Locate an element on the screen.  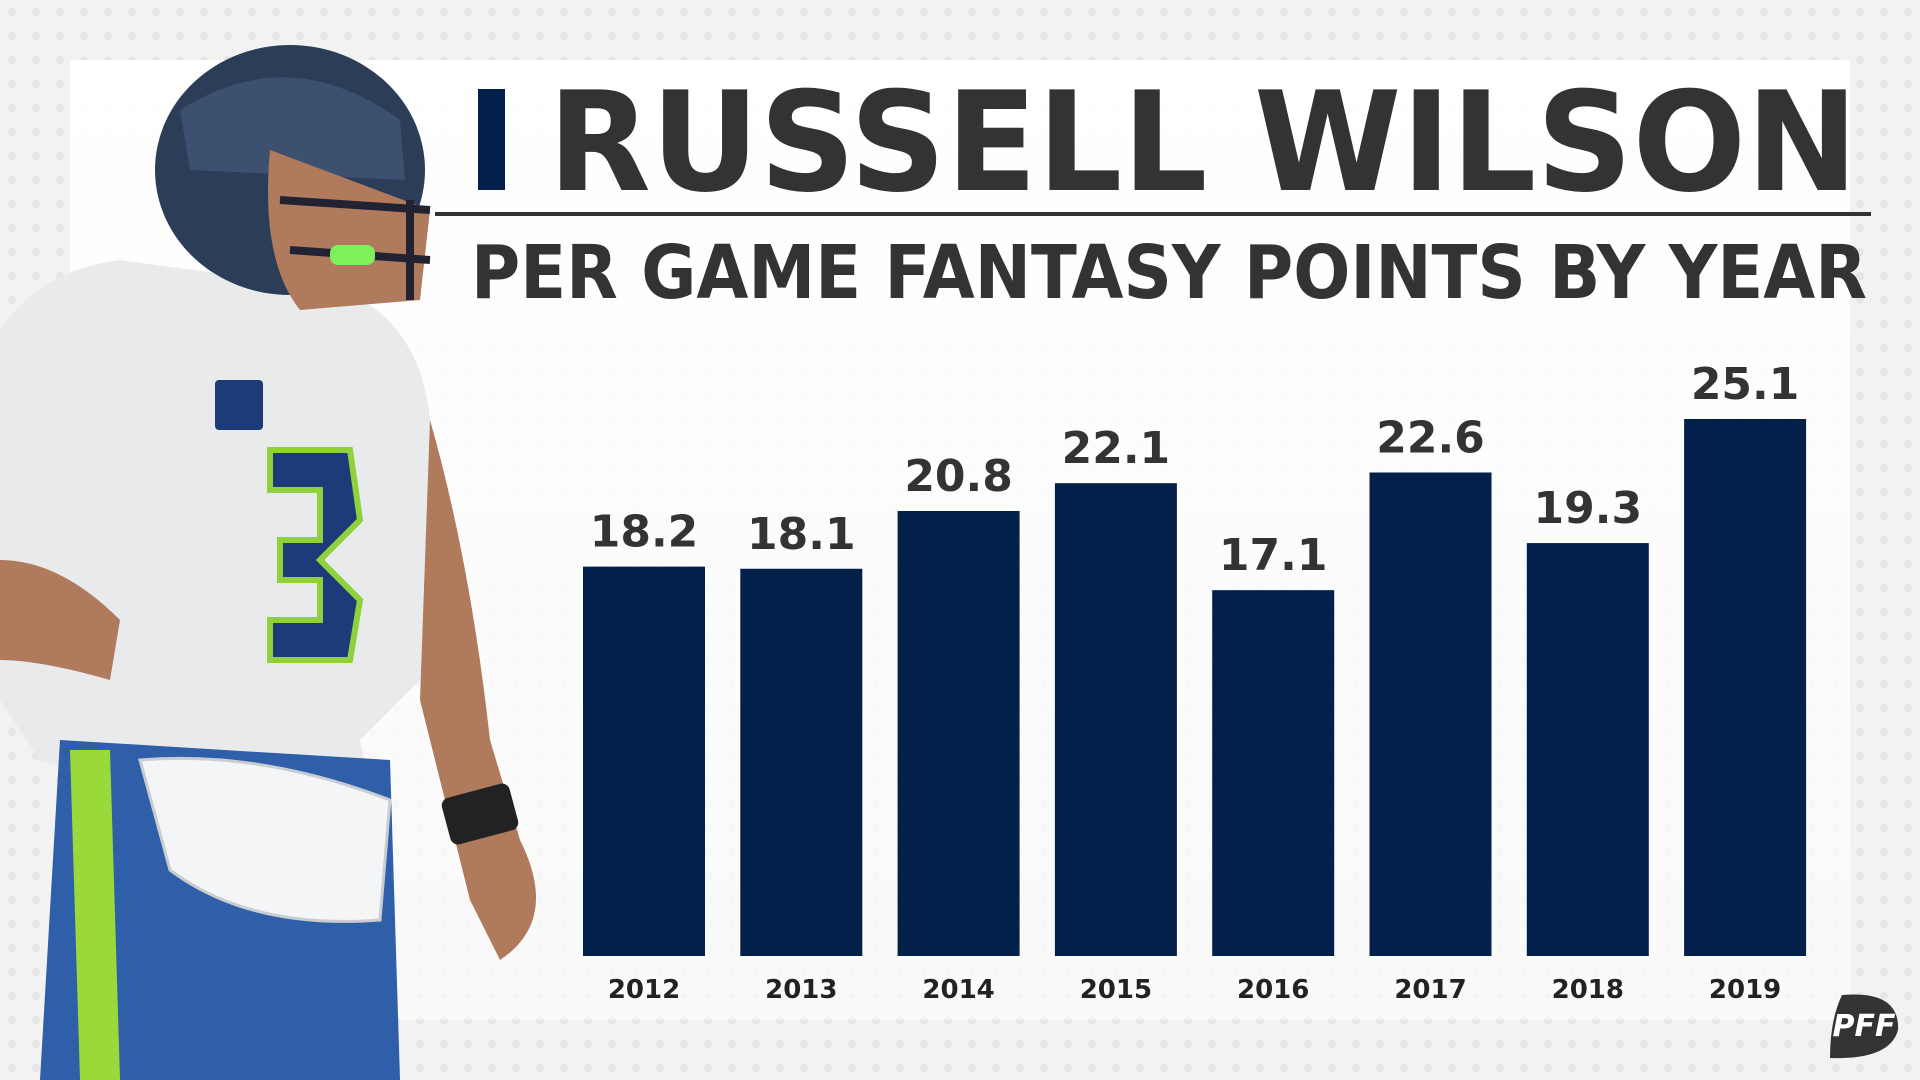
value-label: 20.8 is located at coordinates (958, 476).